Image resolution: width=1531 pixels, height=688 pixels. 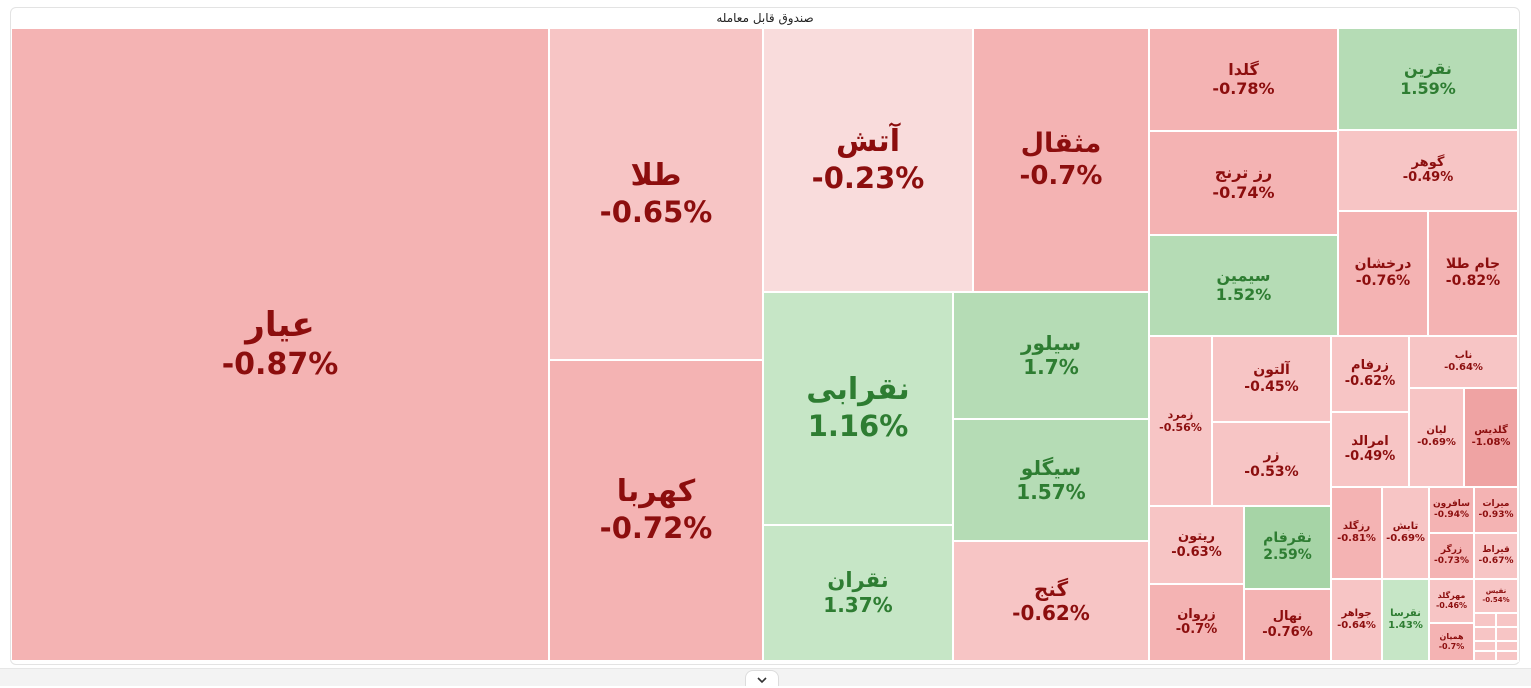 I want to click on treemap-tile: نقرین 1.59%, so click(x=1429, y=80).